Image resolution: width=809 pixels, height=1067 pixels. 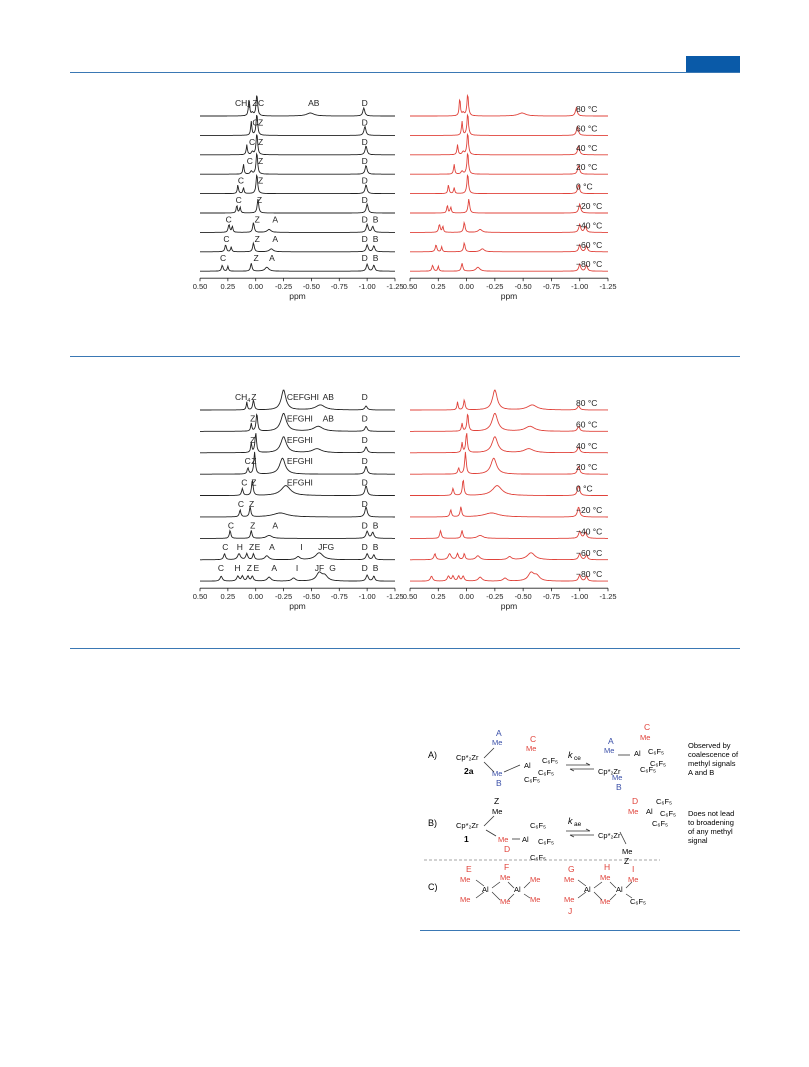 What do you see at coordinates (546, 772) in the screenshot?
I see `row-a-c6f5-3: C₆F₅` at bounding box center [546, 772].